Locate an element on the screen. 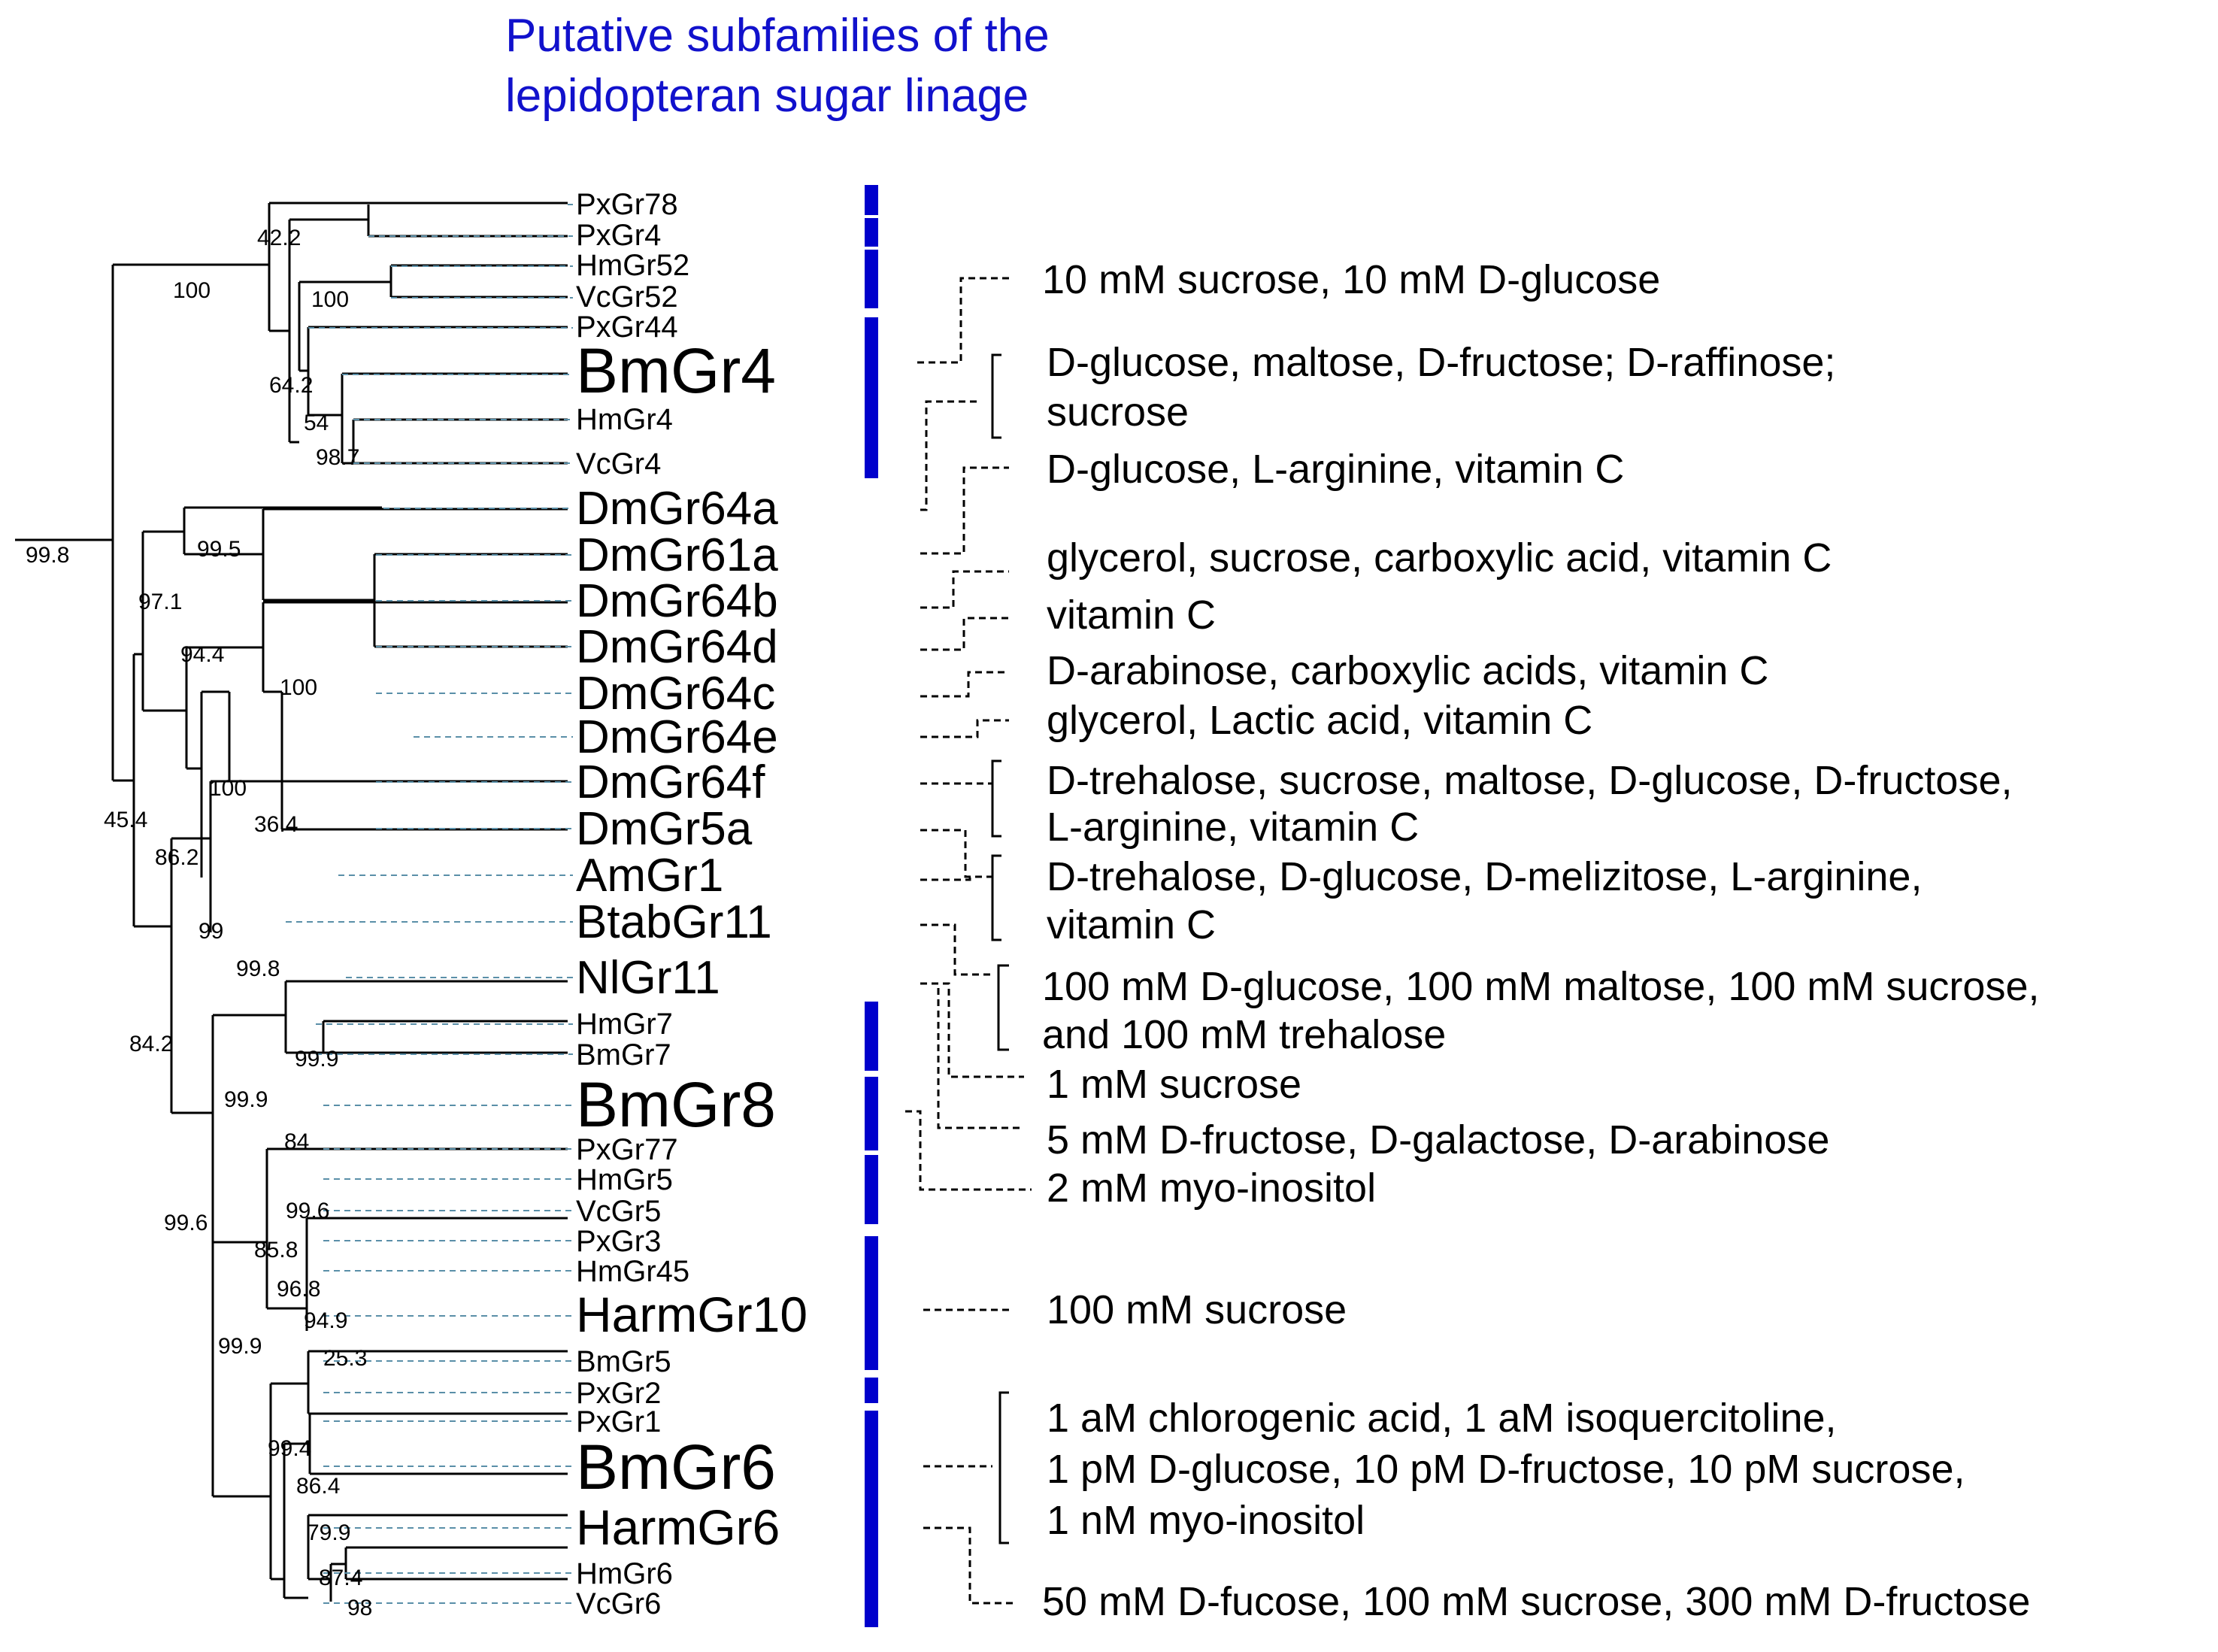  bootstrap-value: 84.2 is located at coordinates (151, 1044).